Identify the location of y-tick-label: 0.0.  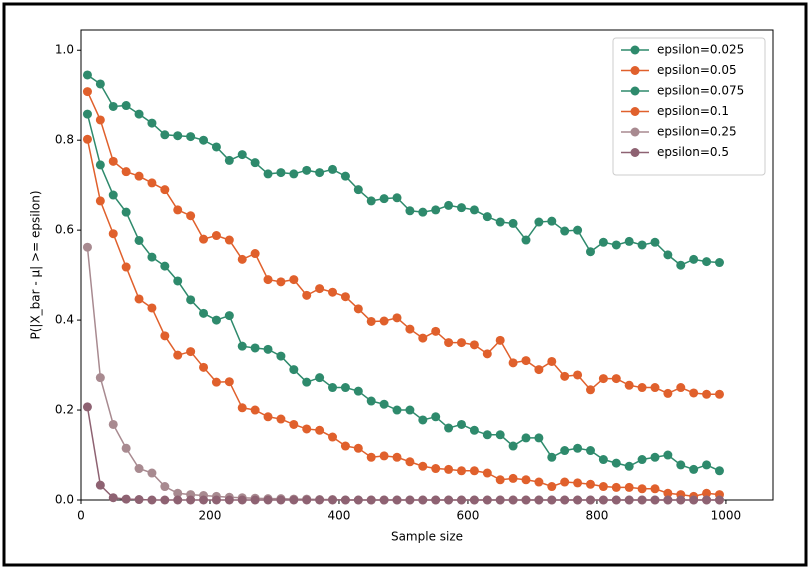
(64, 500).